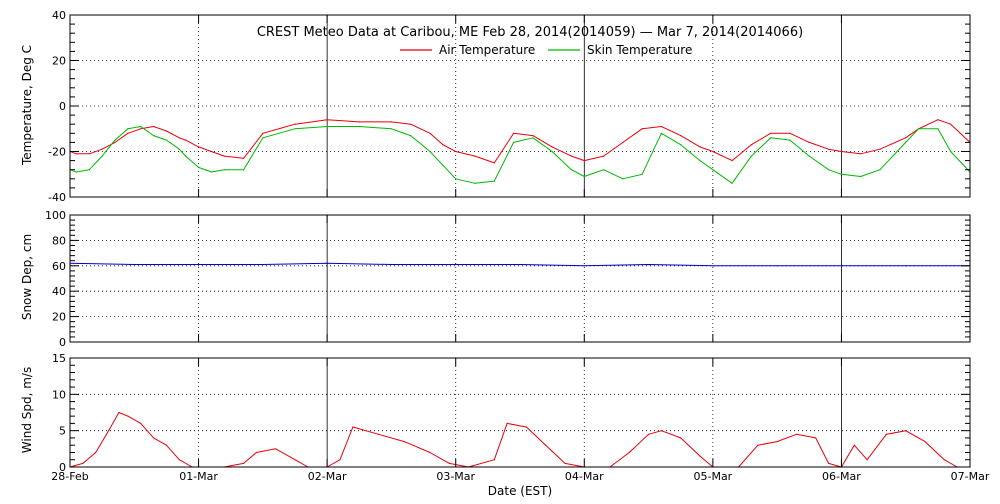  I want to click on y-tick-label-temperature: 0, so click(62, 106).